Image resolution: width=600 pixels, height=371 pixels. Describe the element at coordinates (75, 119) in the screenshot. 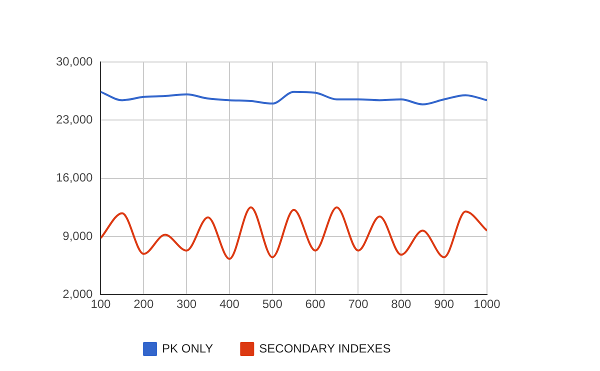

I see `y-tick-label: 23,000` at that location.